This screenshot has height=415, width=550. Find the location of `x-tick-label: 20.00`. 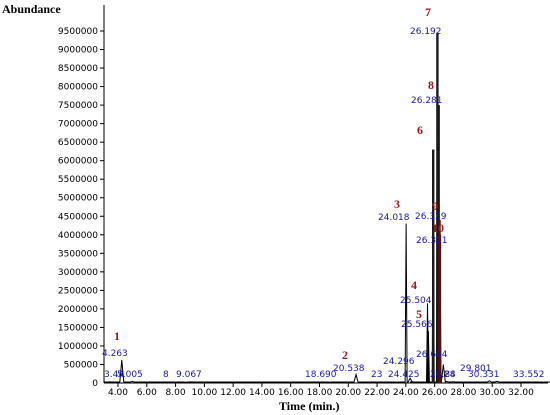

x-tick-label: 20.00 is located at coordinates (348, 393).